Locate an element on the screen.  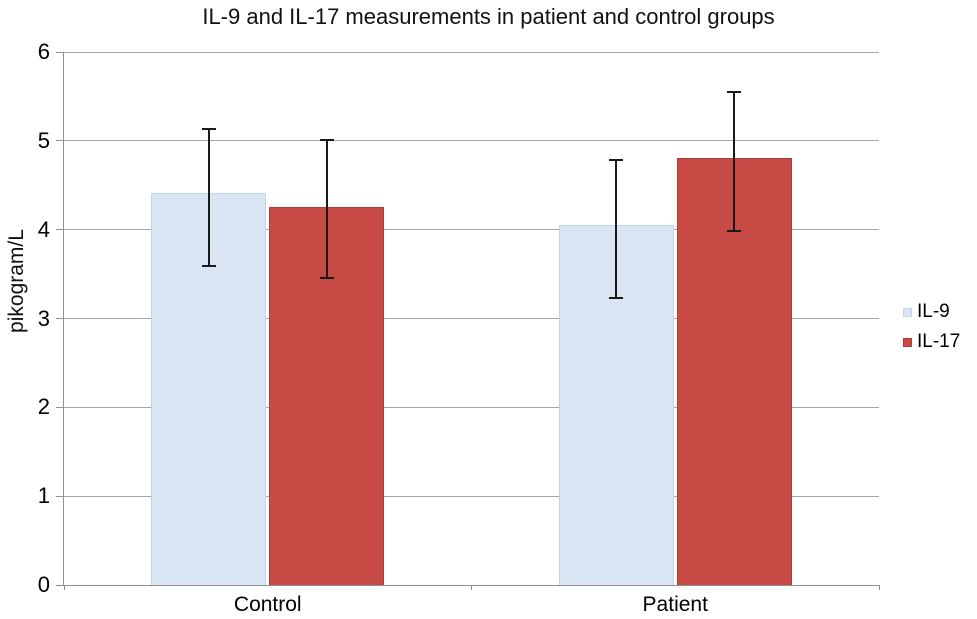
y-tick-label-3: 3 is located at coordinates (43, 318).